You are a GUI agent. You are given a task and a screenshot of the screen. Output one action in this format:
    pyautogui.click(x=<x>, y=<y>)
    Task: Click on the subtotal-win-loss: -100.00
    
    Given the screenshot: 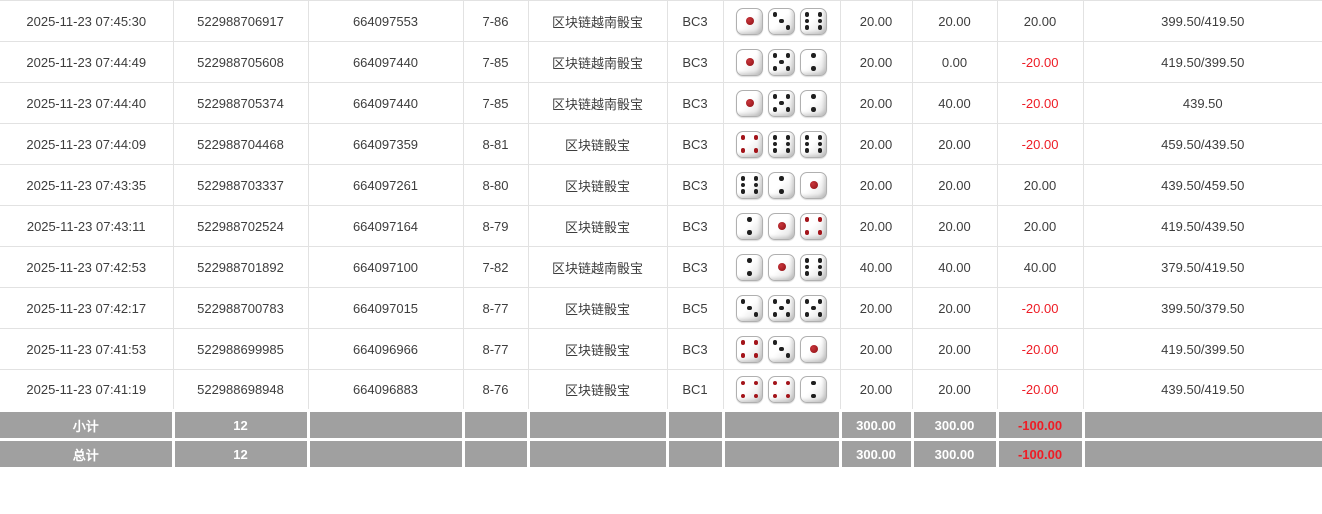 What is the action you would take?
    pyautogui.click(x=1040, y=425)
    